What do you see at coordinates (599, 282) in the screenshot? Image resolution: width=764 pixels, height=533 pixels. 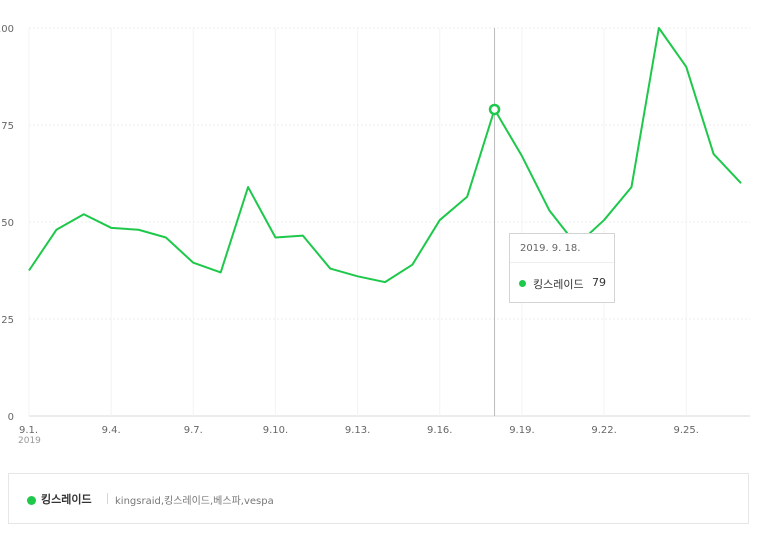 I see `tooltip-value: 79` at bounding box center [599, 282].